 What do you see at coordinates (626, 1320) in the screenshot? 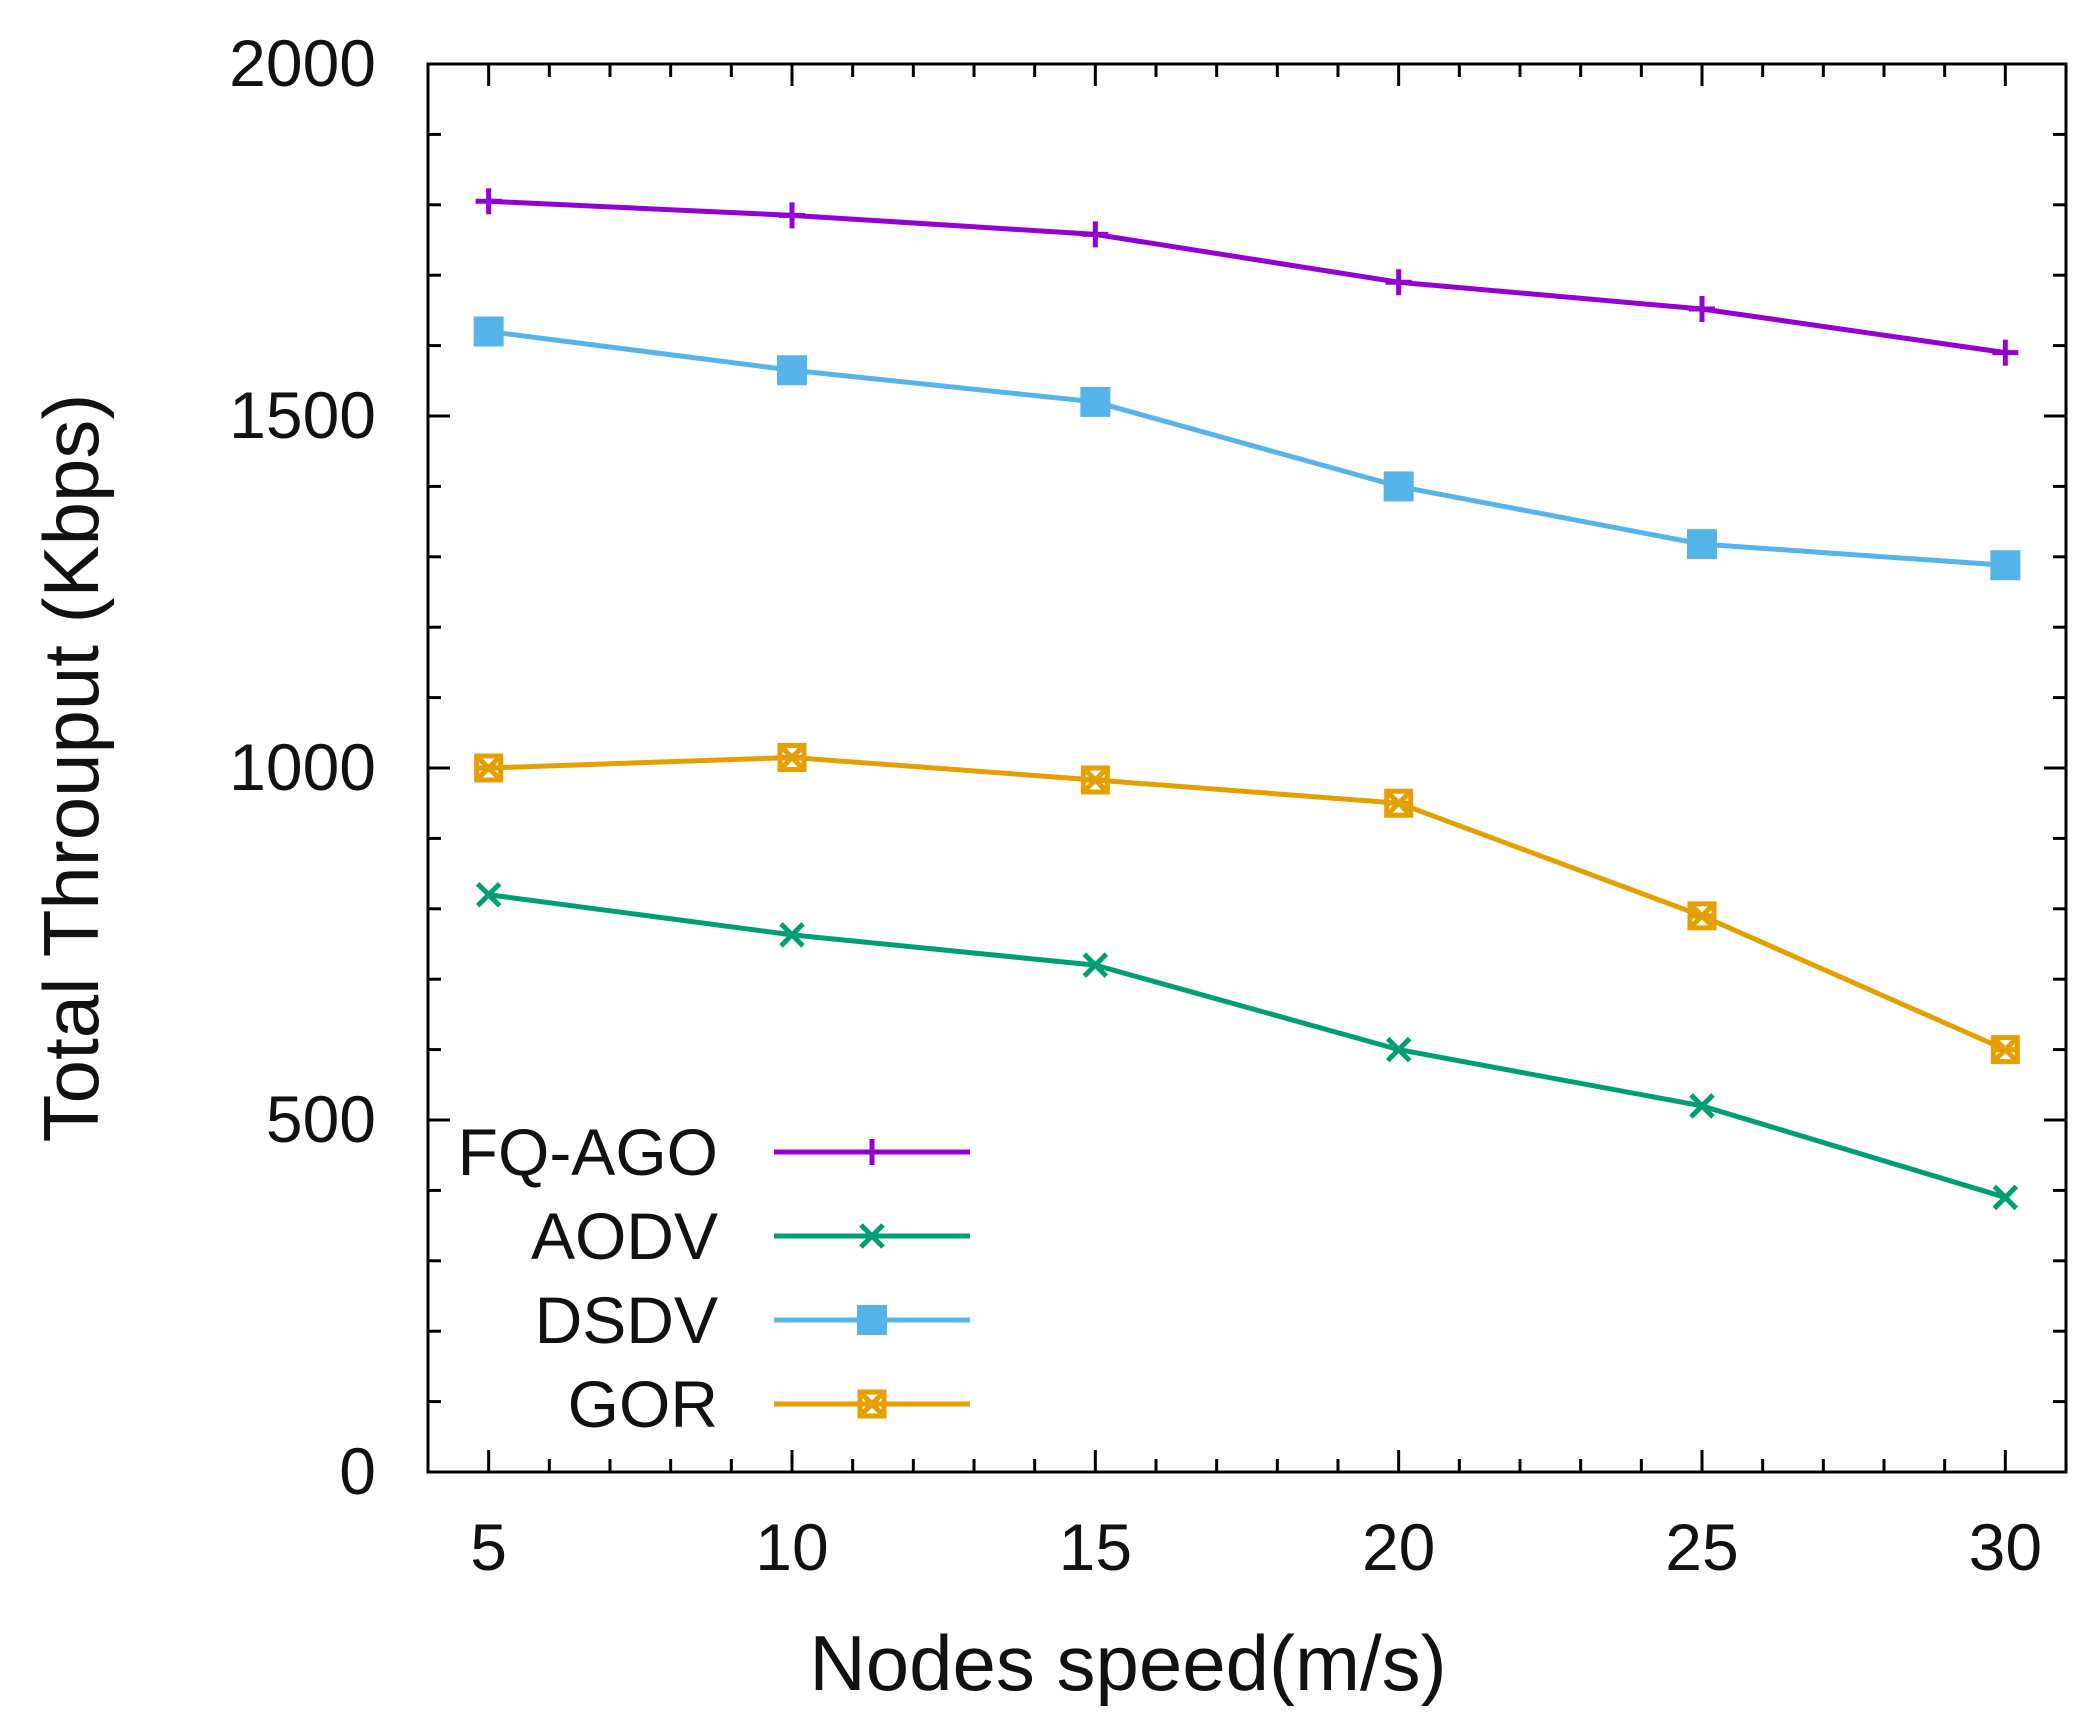
I see `legend-label: DSDV` at bounding box center [626, 1320].